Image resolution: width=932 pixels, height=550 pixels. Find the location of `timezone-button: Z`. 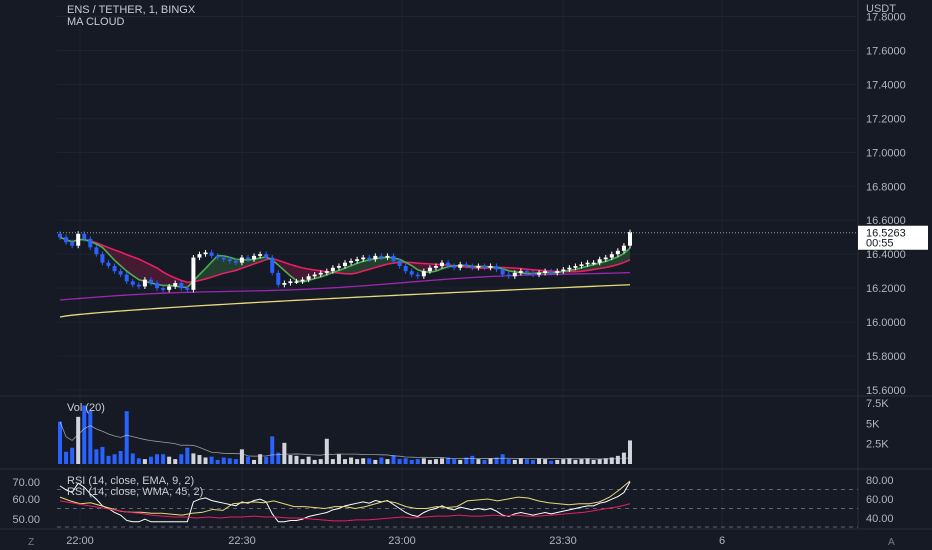

timezone-button: Z is located at coordinates (31, 542).